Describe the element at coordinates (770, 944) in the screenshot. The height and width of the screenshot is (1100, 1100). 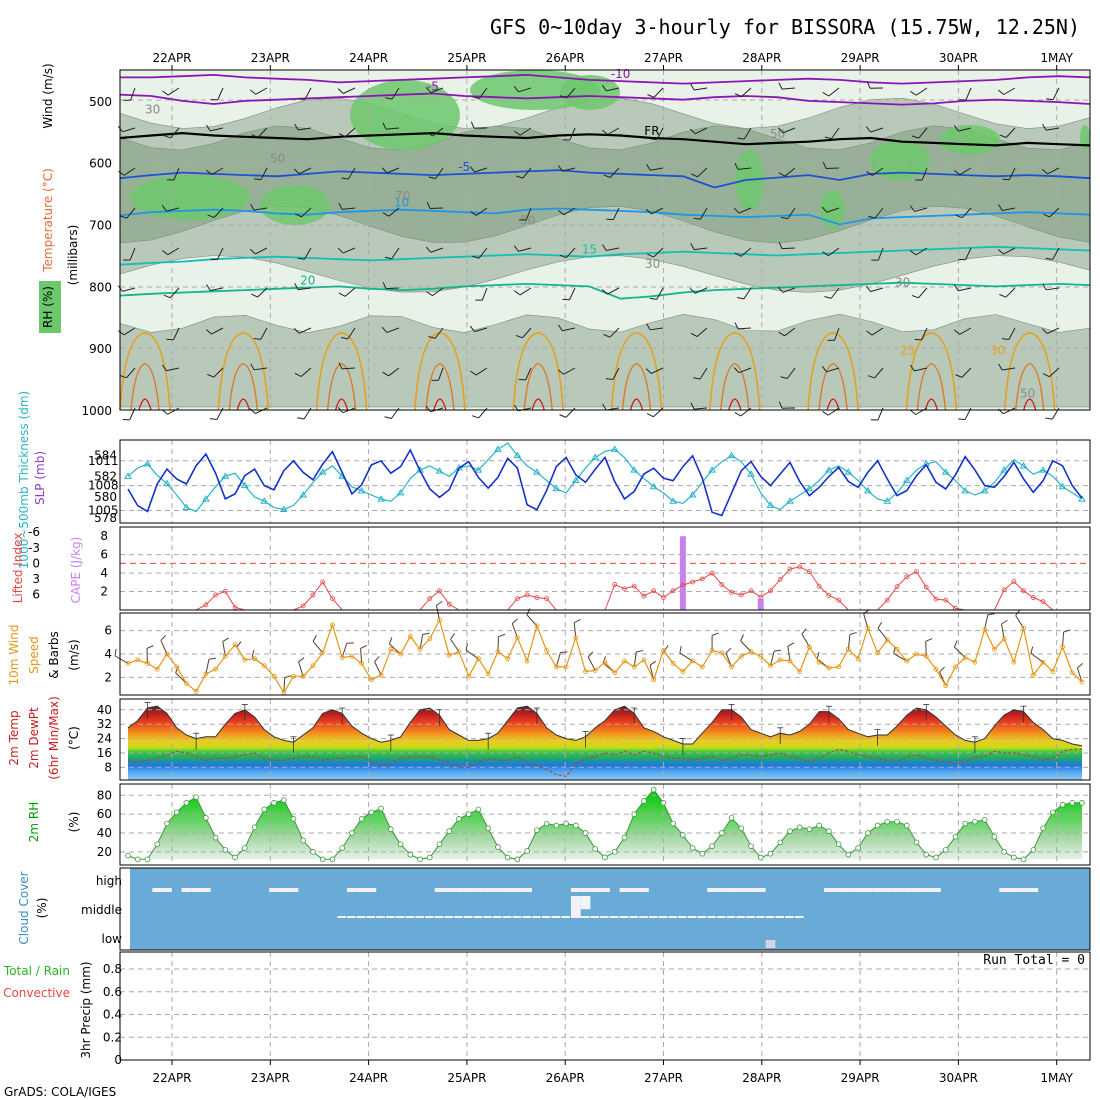
I see `low-cloud-cell` at that location.